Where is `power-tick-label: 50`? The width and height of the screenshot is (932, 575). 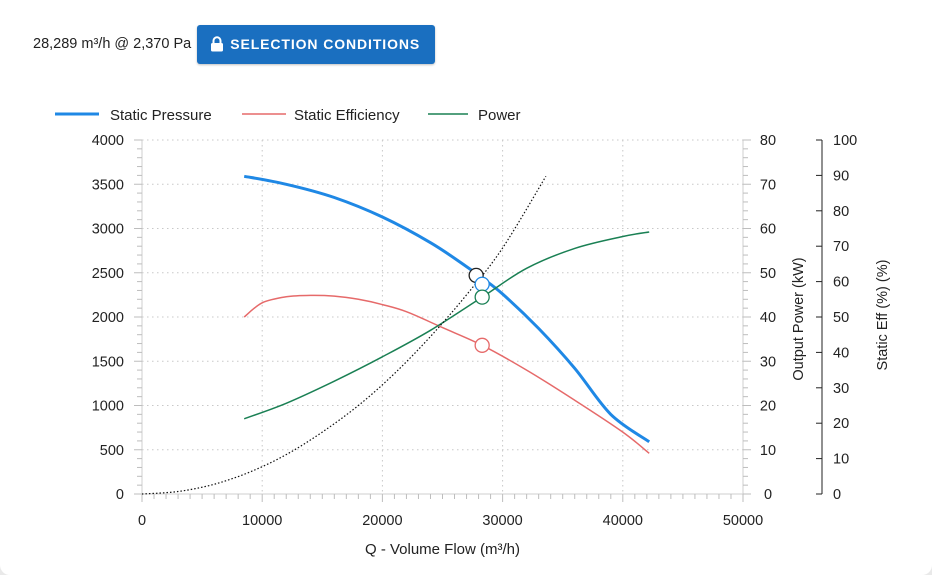 power-tick-label: 50 is located at coordinates (768, 274).